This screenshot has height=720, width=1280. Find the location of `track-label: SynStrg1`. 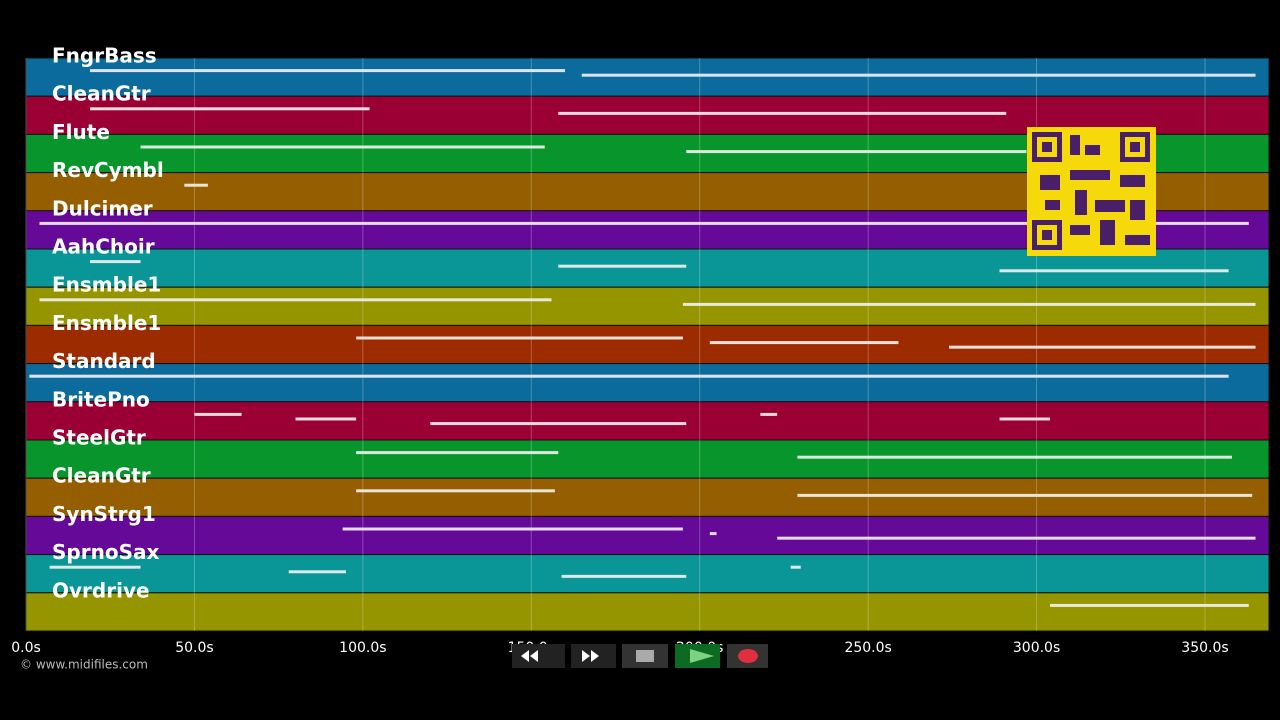

track-label: SynStrg1 is located at coordinates (104, 514).